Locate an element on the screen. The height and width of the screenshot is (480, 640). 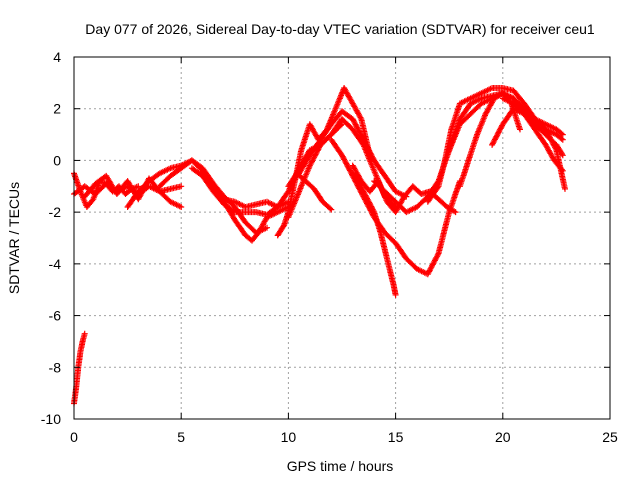
y-tick-label: 4 is located at coordinates (57, 57).